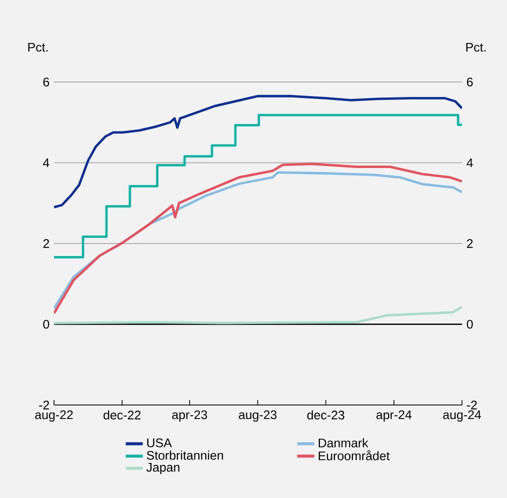 This screenshot has height=498, width=507. Describe the element at coordinates (163, 468) in the screenshot. I see `legend-label: Japan` at that location.